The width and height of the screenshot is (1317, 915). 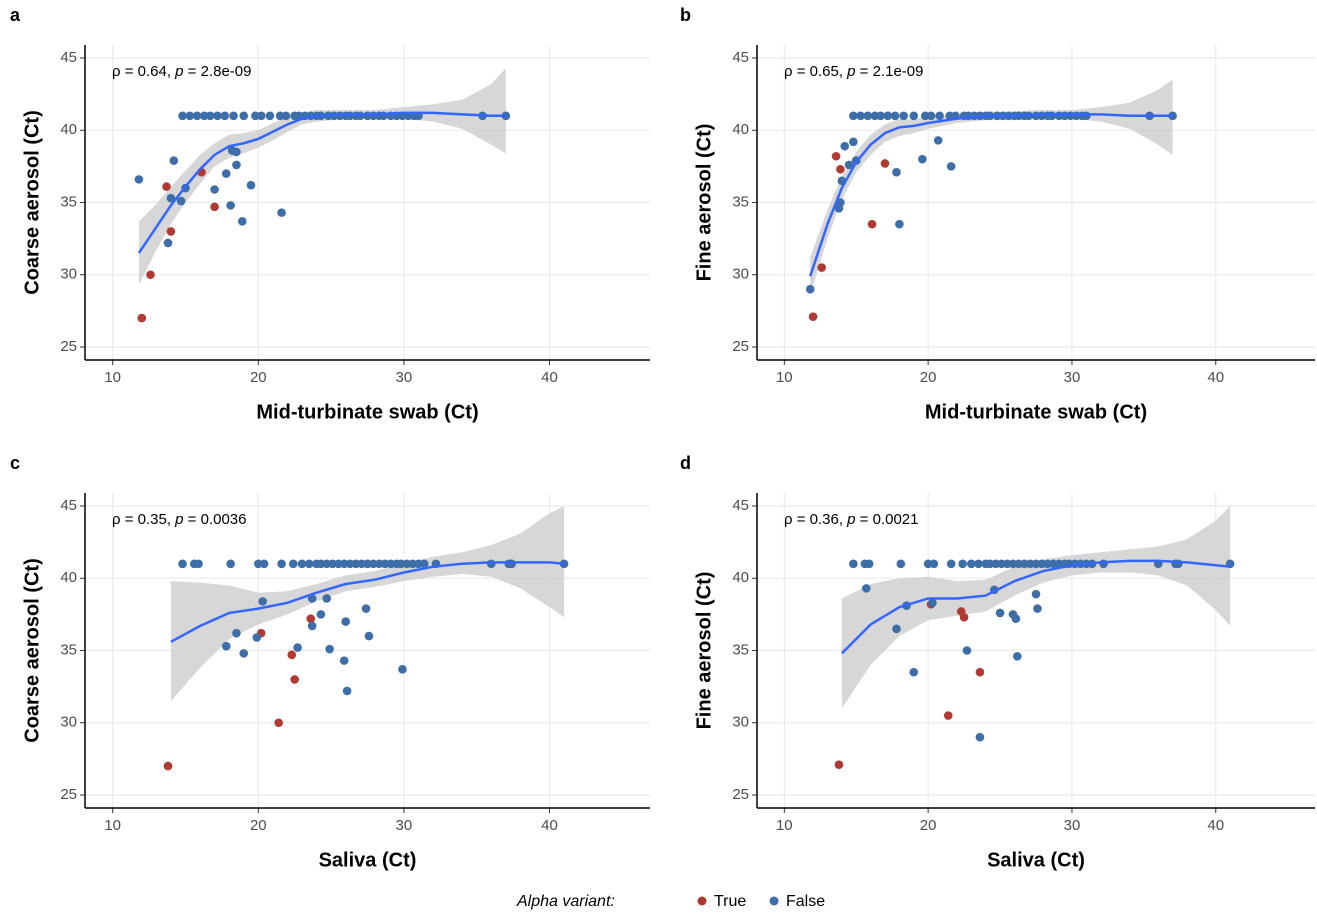 What do you see at coordinates (181, 71) in the screenshot?
I see `annotation: ρ = 0.64, p = 2.8e-09` at bounding box center [181, 71].